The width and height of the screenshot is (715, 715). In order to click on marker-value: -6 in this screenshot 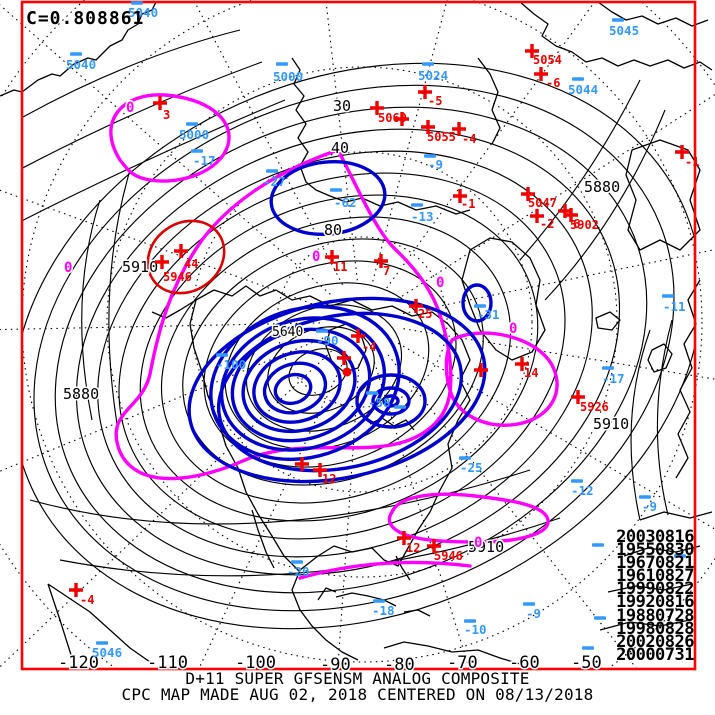, I will do `click(553, 83)`.